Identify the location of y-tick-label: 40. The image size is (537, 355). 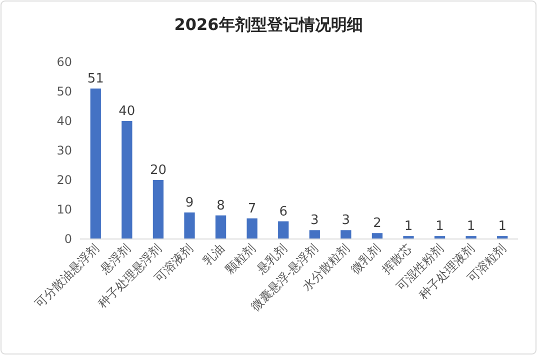
(64, 121).